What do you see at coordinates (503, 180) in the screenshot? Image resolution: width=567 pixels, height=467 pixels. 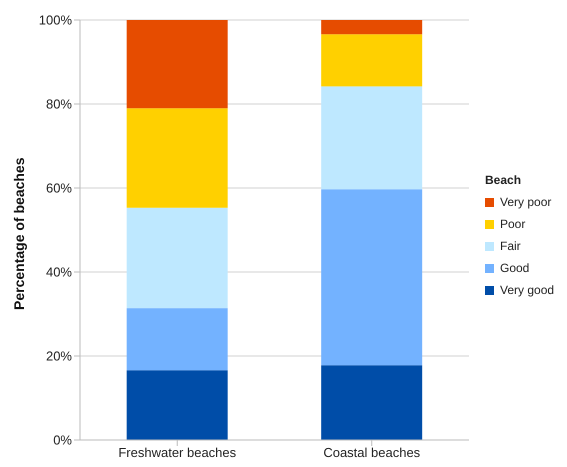 I see `legend-title: Beach` at bounding box center [503, 180].